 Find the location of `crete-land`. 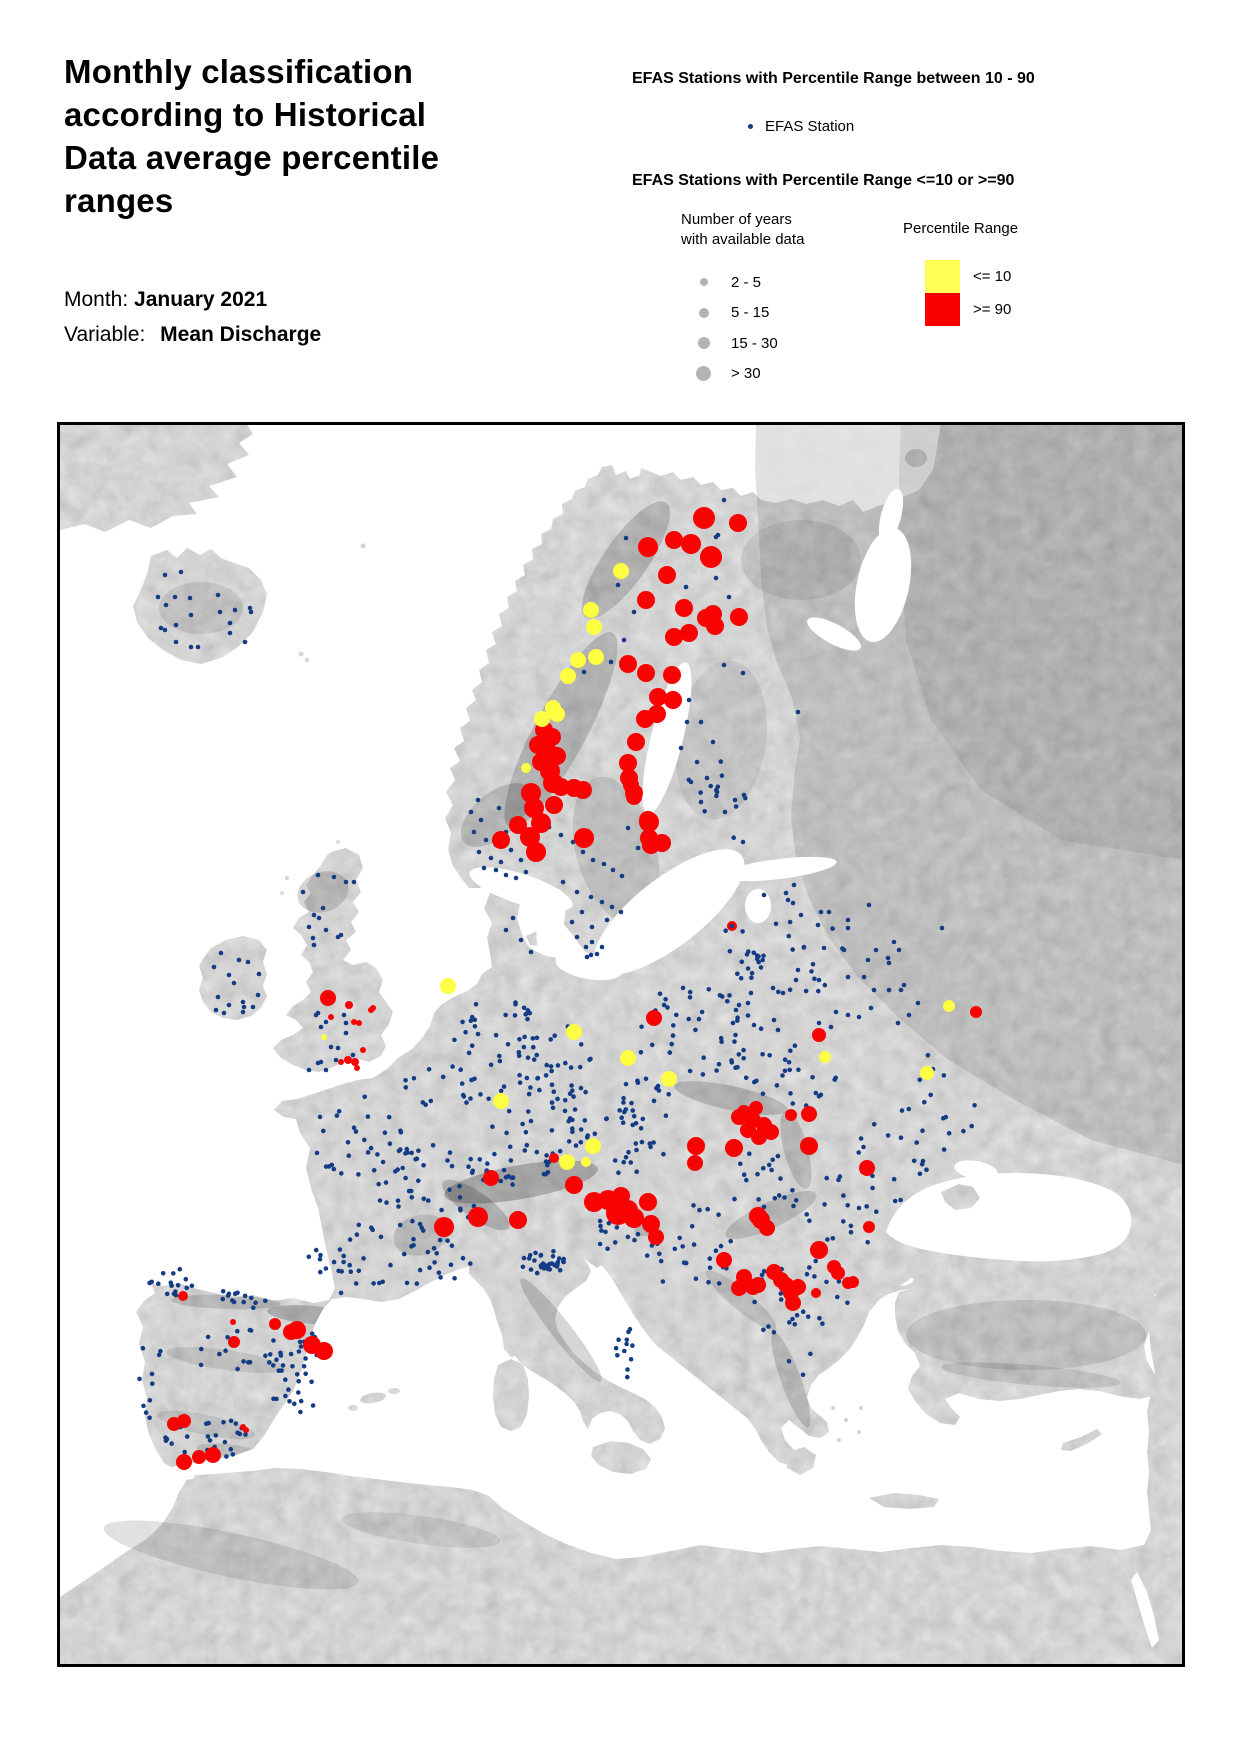

crete-land is located at coordinates (904, 1501).